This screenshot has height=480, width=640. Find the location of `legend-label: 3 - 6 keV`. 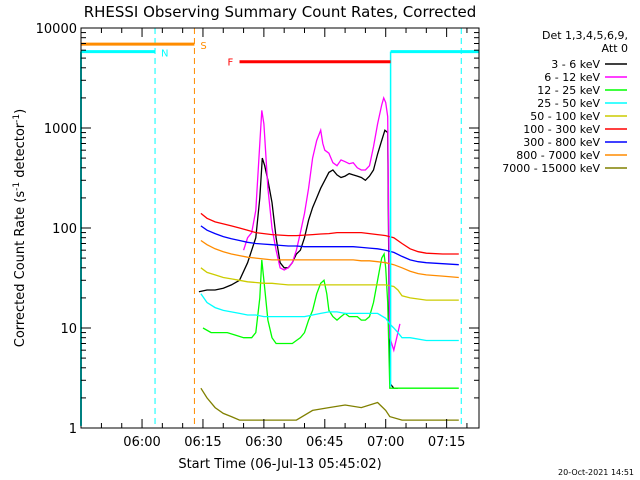

legend-label: 3 - 6 keV is located at coordinates (575, 64).